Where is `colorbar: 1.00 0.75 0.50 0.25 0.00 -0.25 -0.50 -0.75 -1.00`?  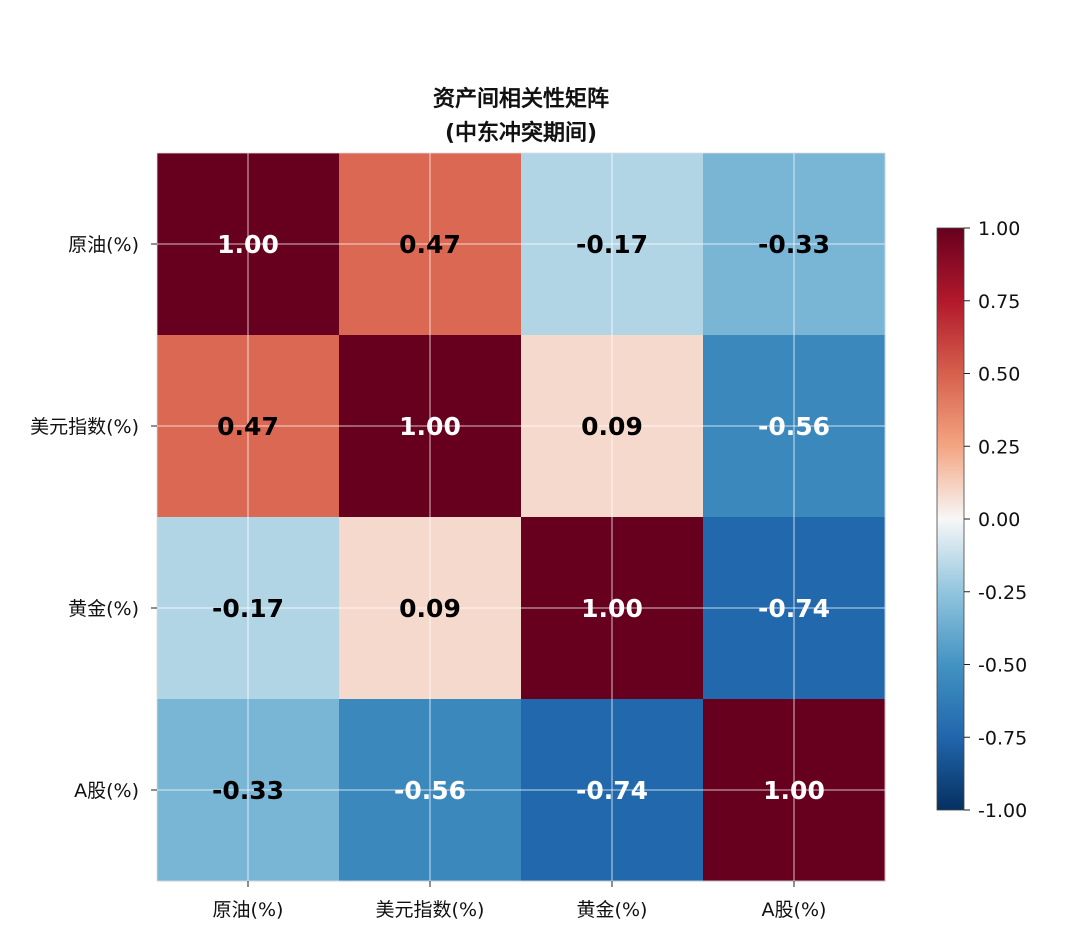 colorbar: 1.00 0.75 0.50 0.25 0.00 -0.25 -0.50 -0.75 -1.00 is located at coordinates (981, 520).